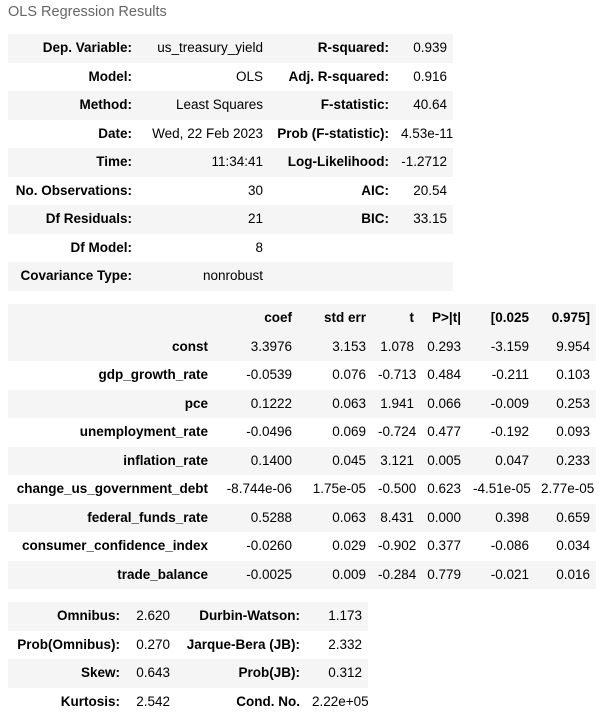 The image size is (607, 722). What do you see at coordinates (100, 672) in the screenshot?
I see `diagnostic-label: Skew:` at bounding box center [100, 672].